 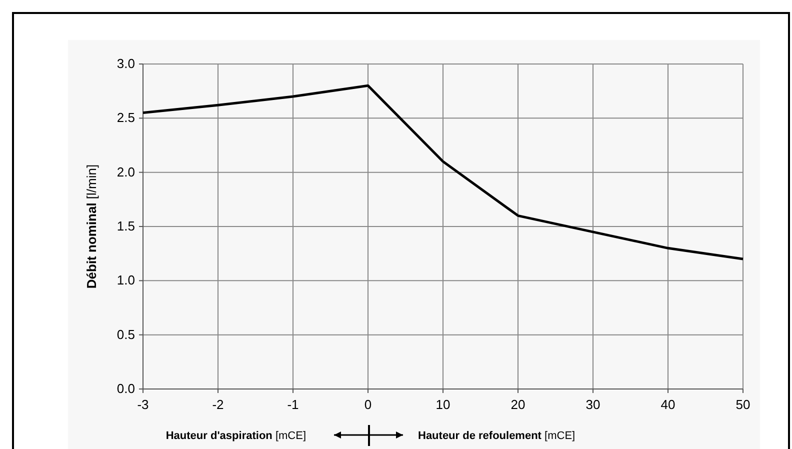 What do you see at coordinates (218, 404) in the screenshot?
I see `x-tick-label: -2` at bounding box center [218, 404].